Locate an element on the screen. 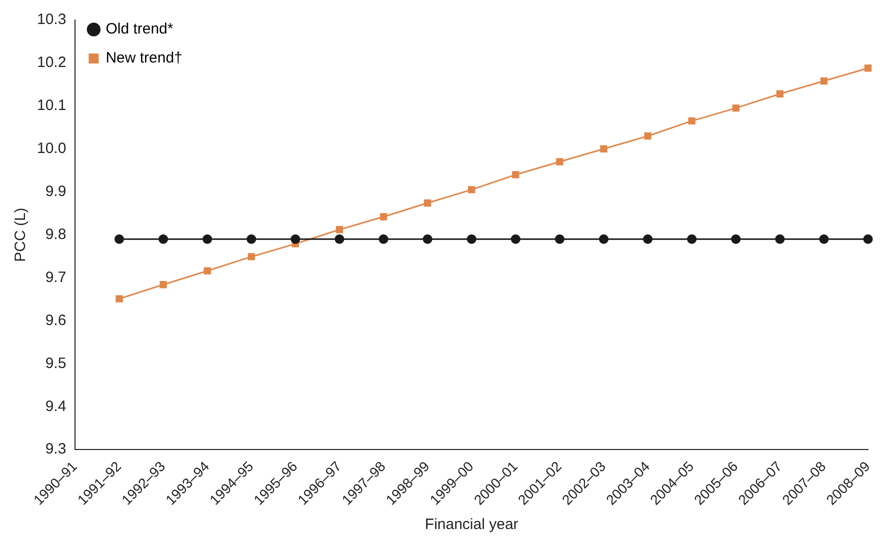 This screenshot has width=892, height=546. y-tick-label: 9.9 is located at coordinates (55, 191).